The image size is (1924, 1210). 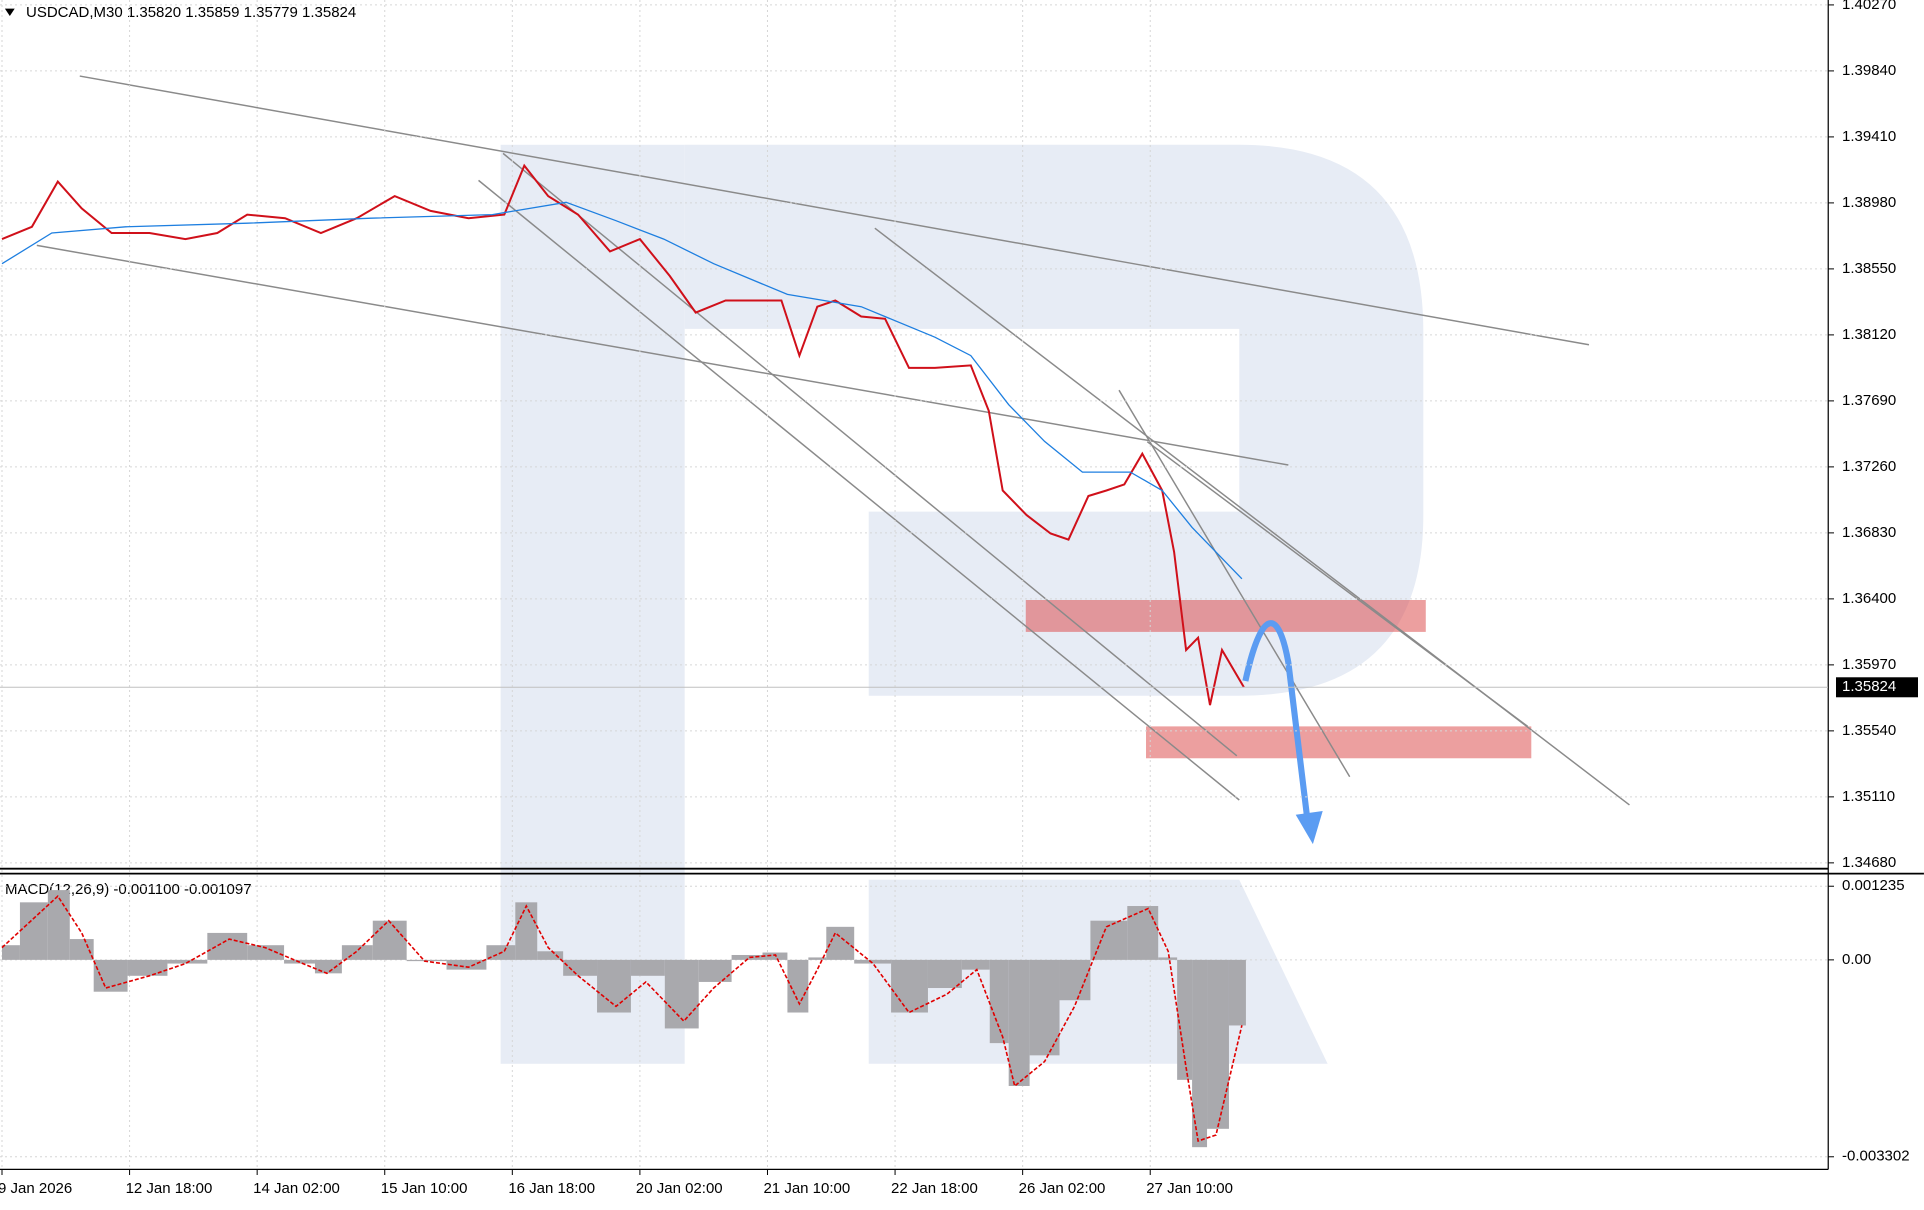 I want to click on x-tick-label: 21 Jan 10:00, so click(x=806, y=1188).